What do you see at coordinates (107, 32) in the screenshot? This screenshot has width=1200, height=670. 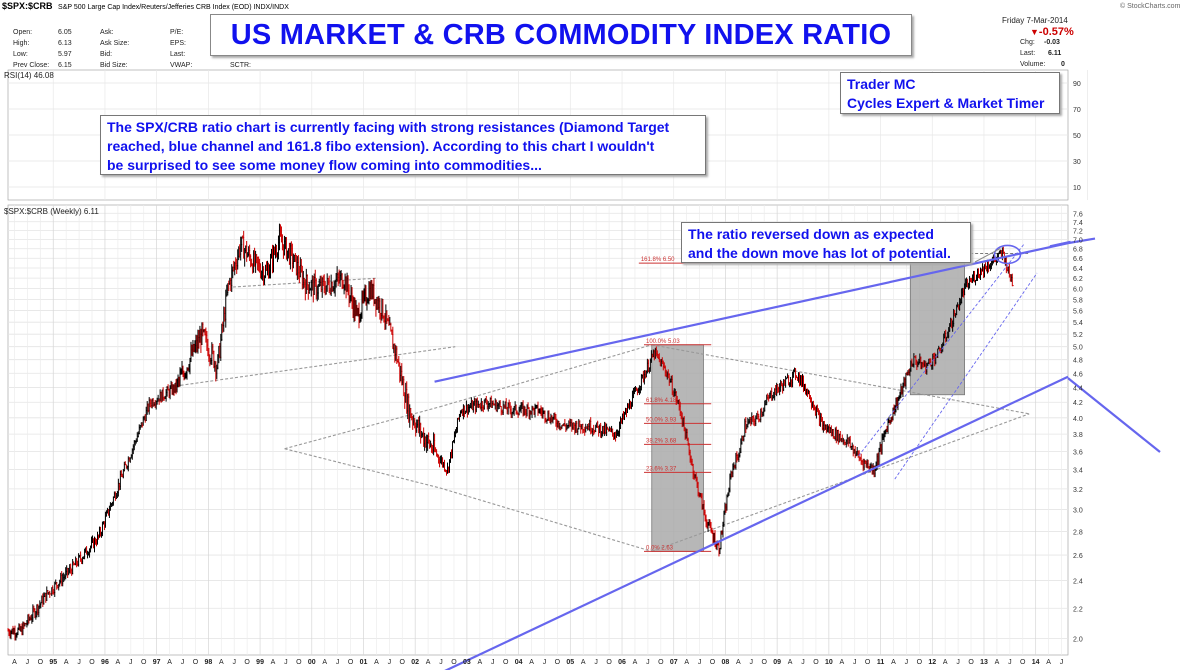 I see `quote-ask-label: Ask:` at bounding box center [107, 32].